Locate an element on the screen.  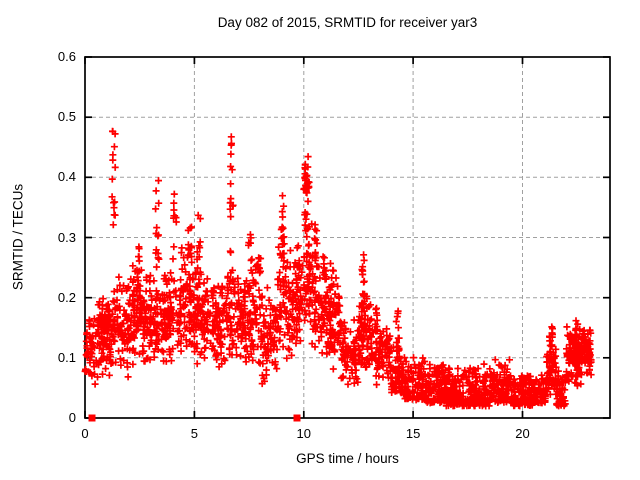
x-tick-label: 5 is located at coordinates (194, 433).